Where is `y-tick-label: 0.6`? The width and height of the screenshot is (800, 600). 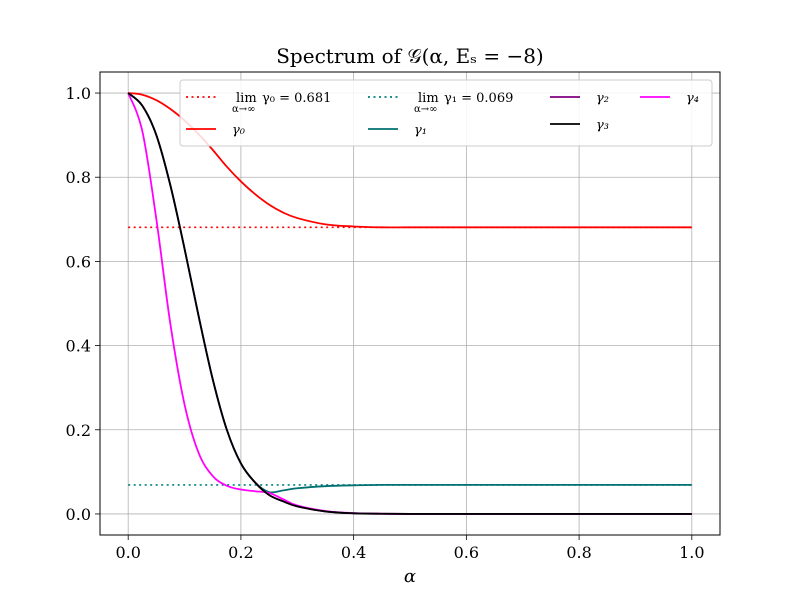 y-tick-label: 0.6 is located at coordinates (78, 261).